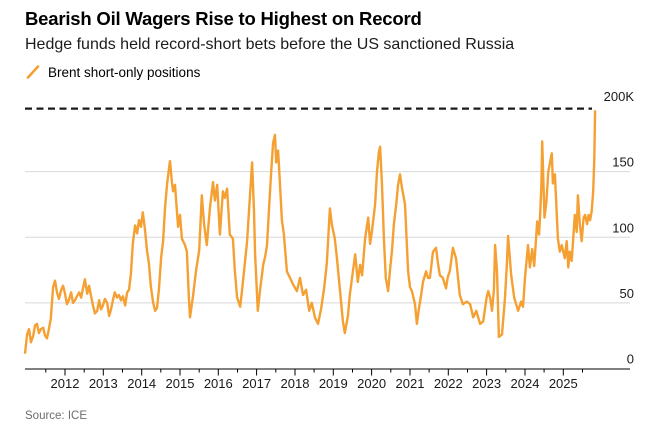  I want to click on x-axis-label: 2013, so click(103, 383).